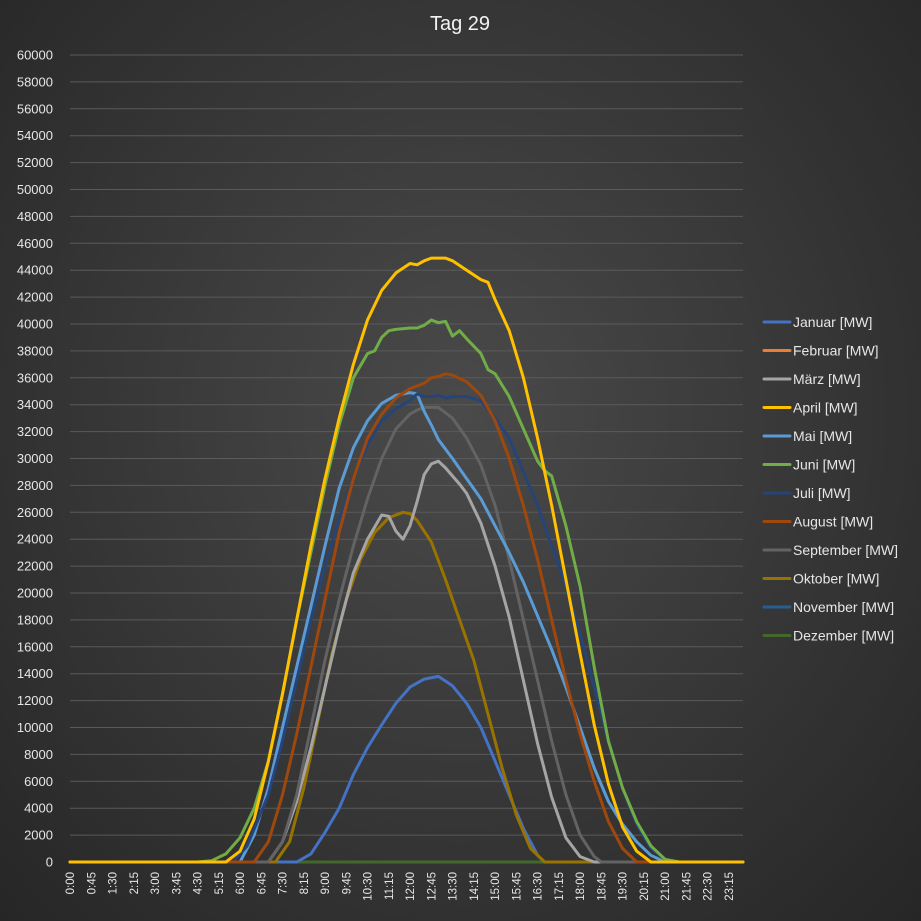  What do you see at coordinates (824, 465) in the screenshot?
I see `legend-label: Juni [MW]` at bounding box center [824, 465].